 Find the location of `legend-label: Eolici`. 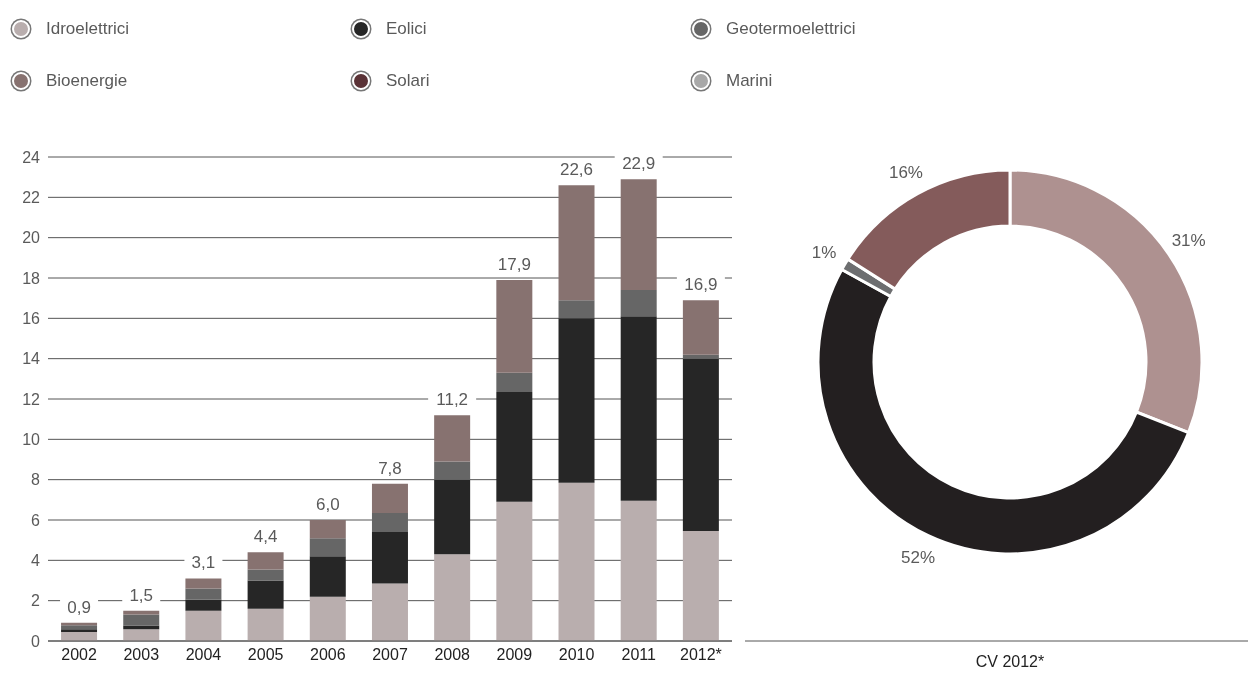

legend-label: Eolici is located at coordinates (406, 29).